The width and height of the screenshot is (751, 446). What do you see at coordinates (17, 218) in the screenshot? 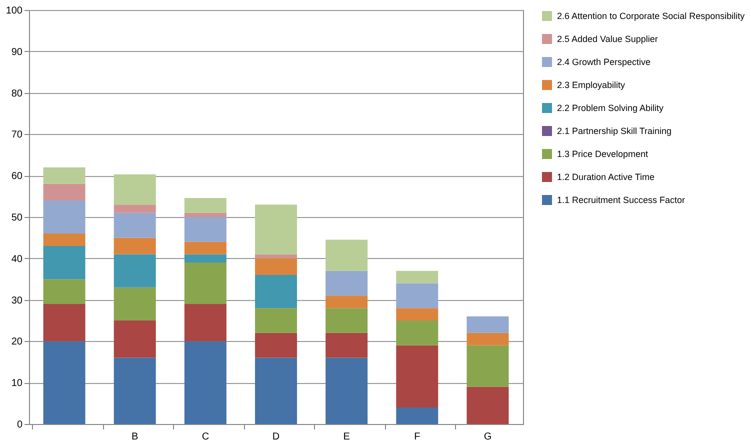
I see `y-tick-label: 50` at bounding box center [17, 218].